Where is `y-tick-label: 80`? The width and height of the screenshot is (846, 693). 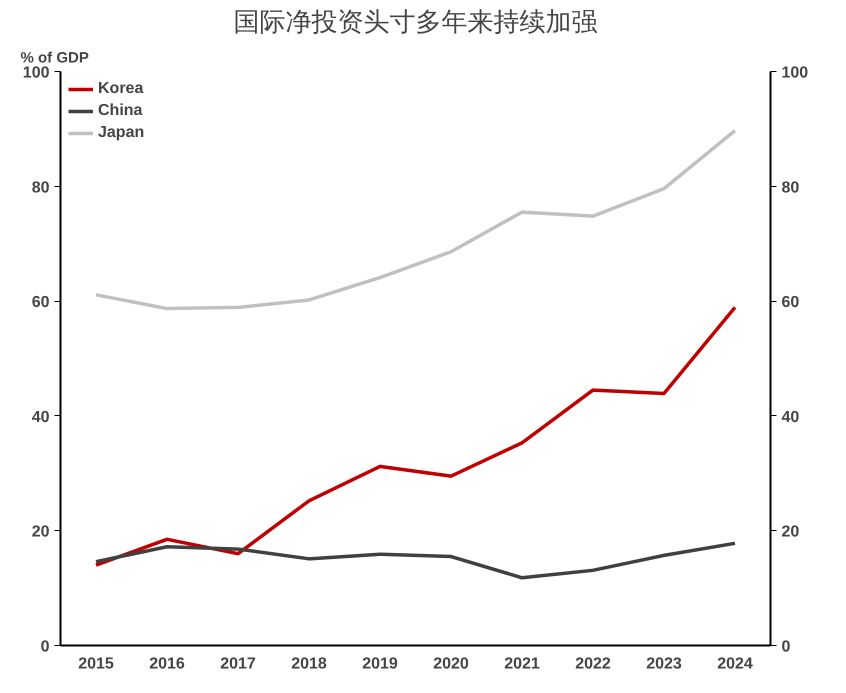 y-tick-label: 80 is located at coordinates (41, 187).